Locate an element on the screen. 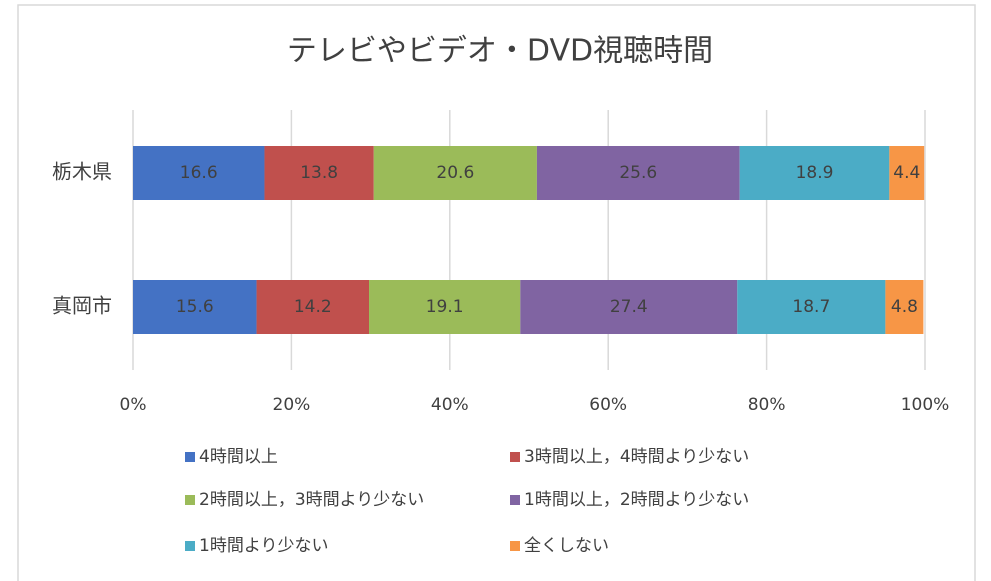  data-label: 18.7 is located at coordinates (811, 307).